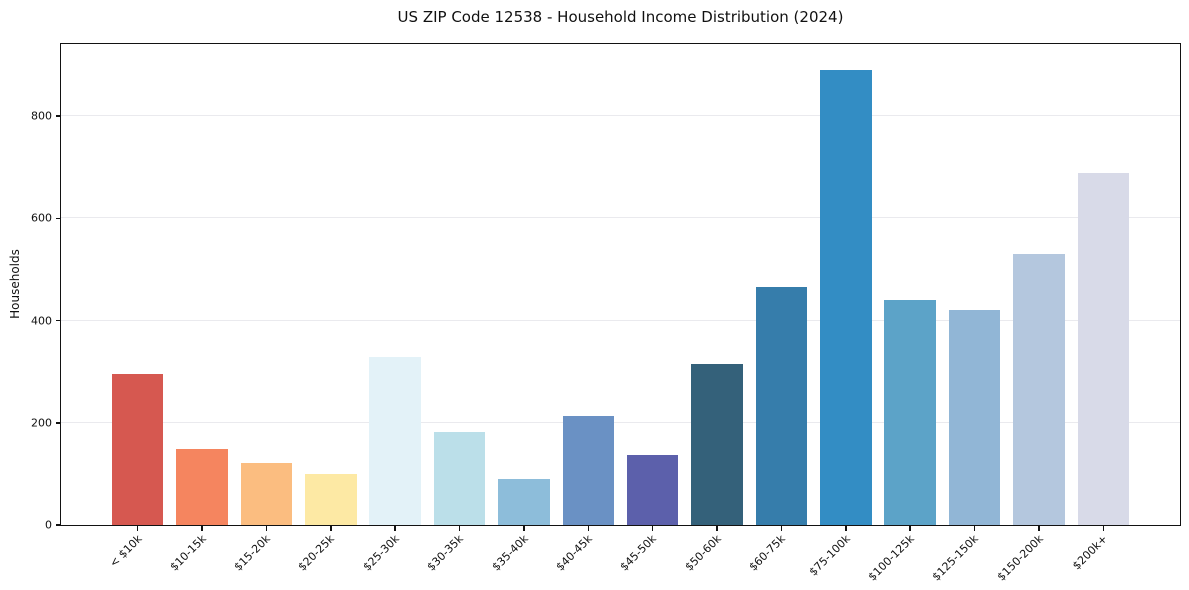 The height and width of the screenshot is (590, 1189). Describe the element at coordinates (188, 553) in the screenshot. I see `x-tick-label-1: $10-15k` at that location.